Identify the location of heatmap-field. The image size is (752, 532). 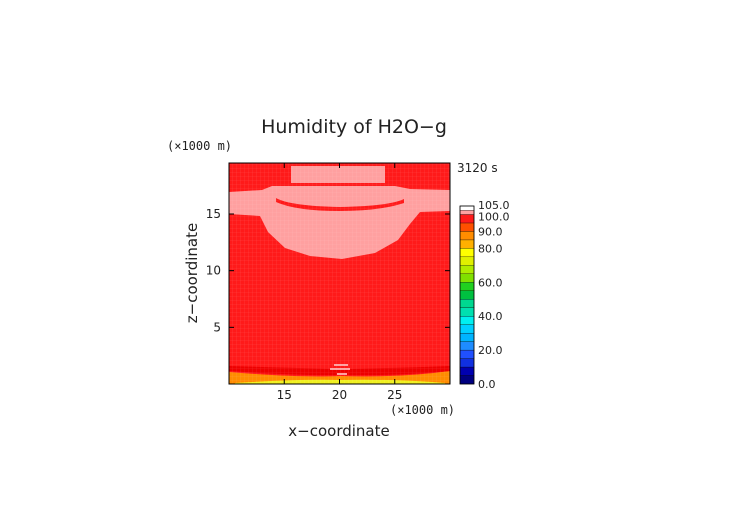
(339, 273).